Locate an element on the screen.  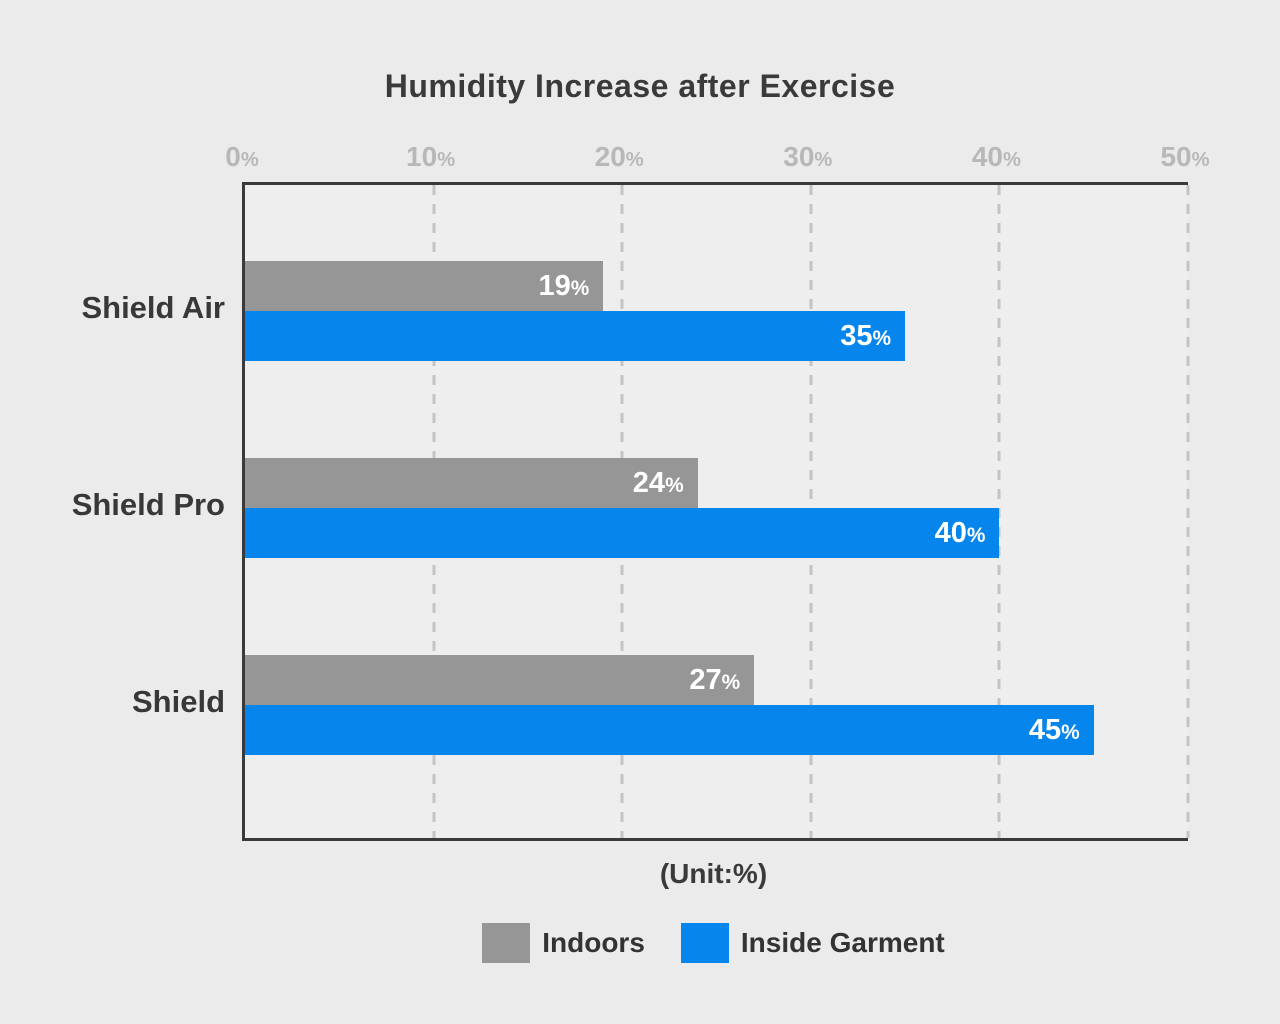
x-axis-tick-label: 40% is located at coordinates (996, 156).